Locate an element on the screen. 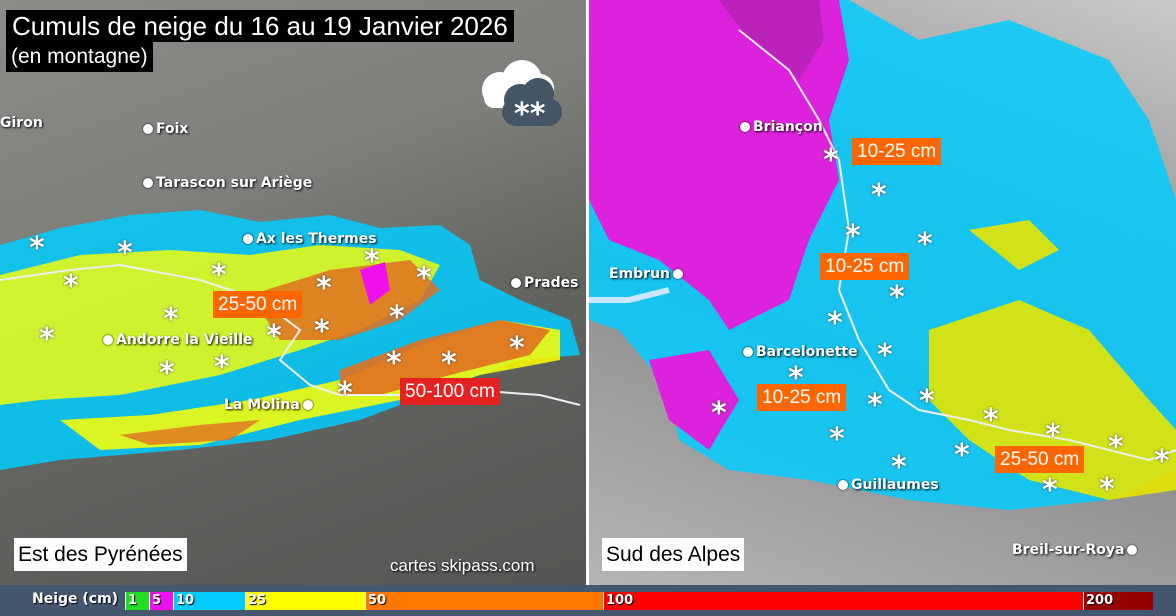 Image resolution: width=1176 pixels, height=616 pixels. legend-title: Neige (cm) is located at coordinates (75, 599).